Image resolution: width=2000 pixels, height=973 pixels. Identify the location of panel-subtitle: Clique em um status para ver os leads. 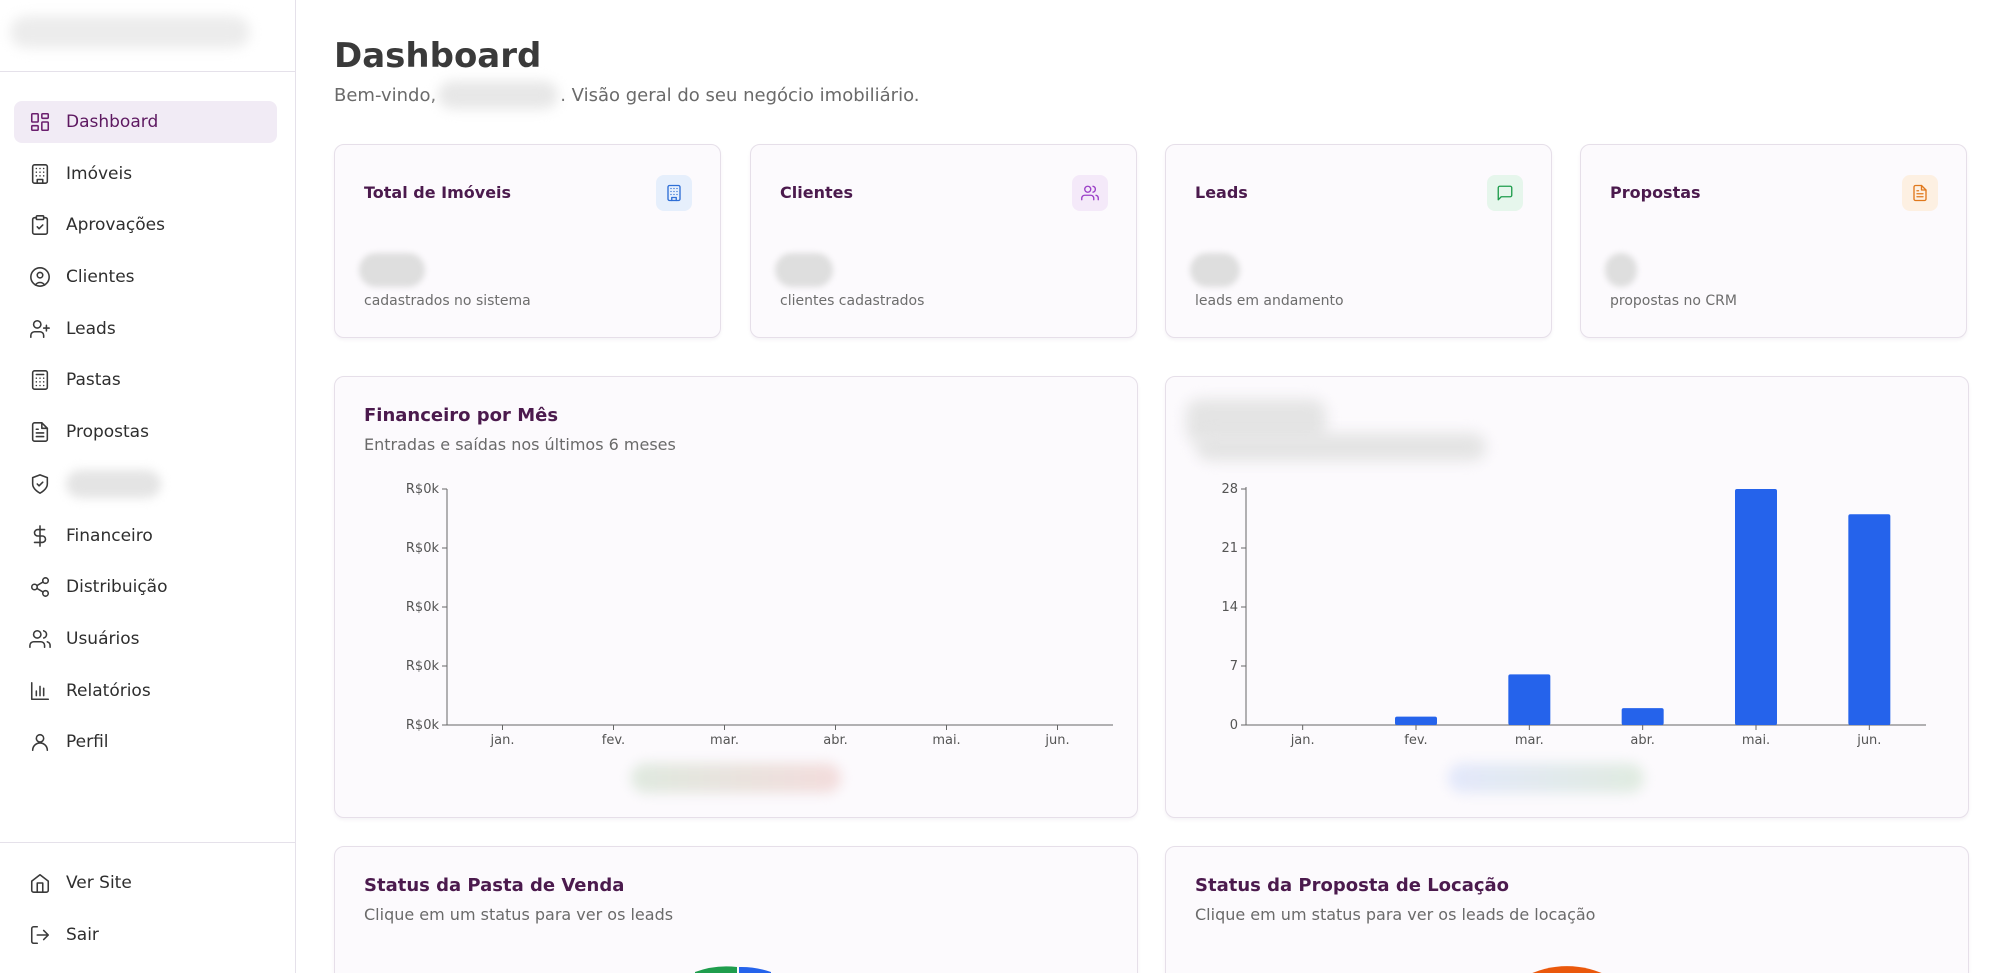
(519, 914).